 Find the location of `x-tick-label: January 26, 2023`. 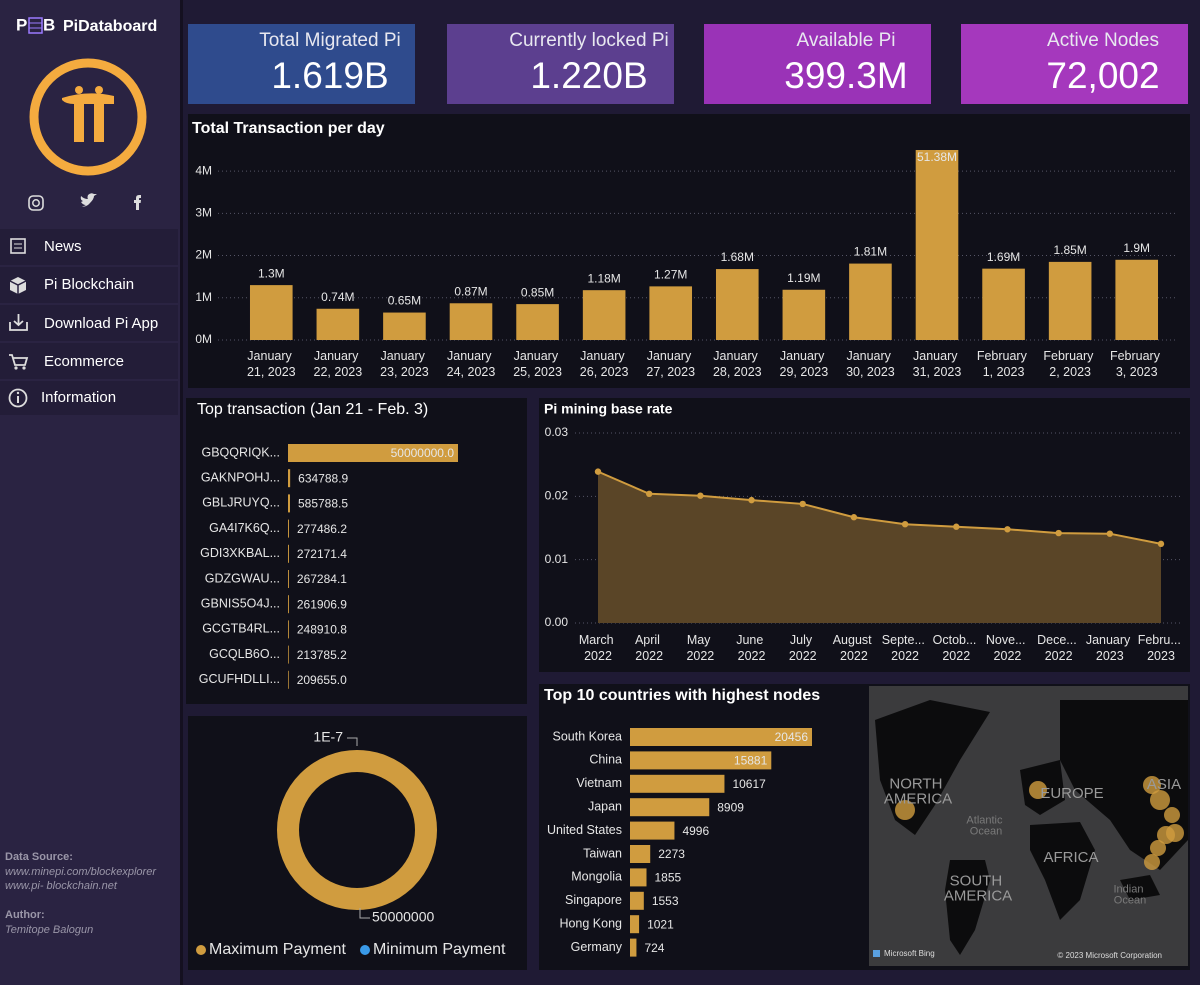

x-tick-label: January 26, 2023 is located at coordinates (604, 364).